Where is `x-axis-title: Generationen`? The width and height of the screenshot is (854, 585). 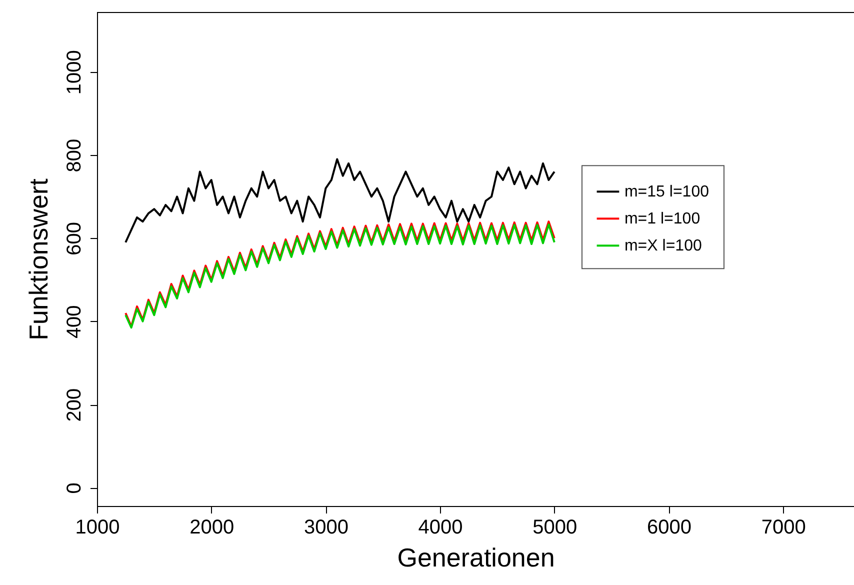 x-axis-title: Generationen is located at coordinates (476, 557).